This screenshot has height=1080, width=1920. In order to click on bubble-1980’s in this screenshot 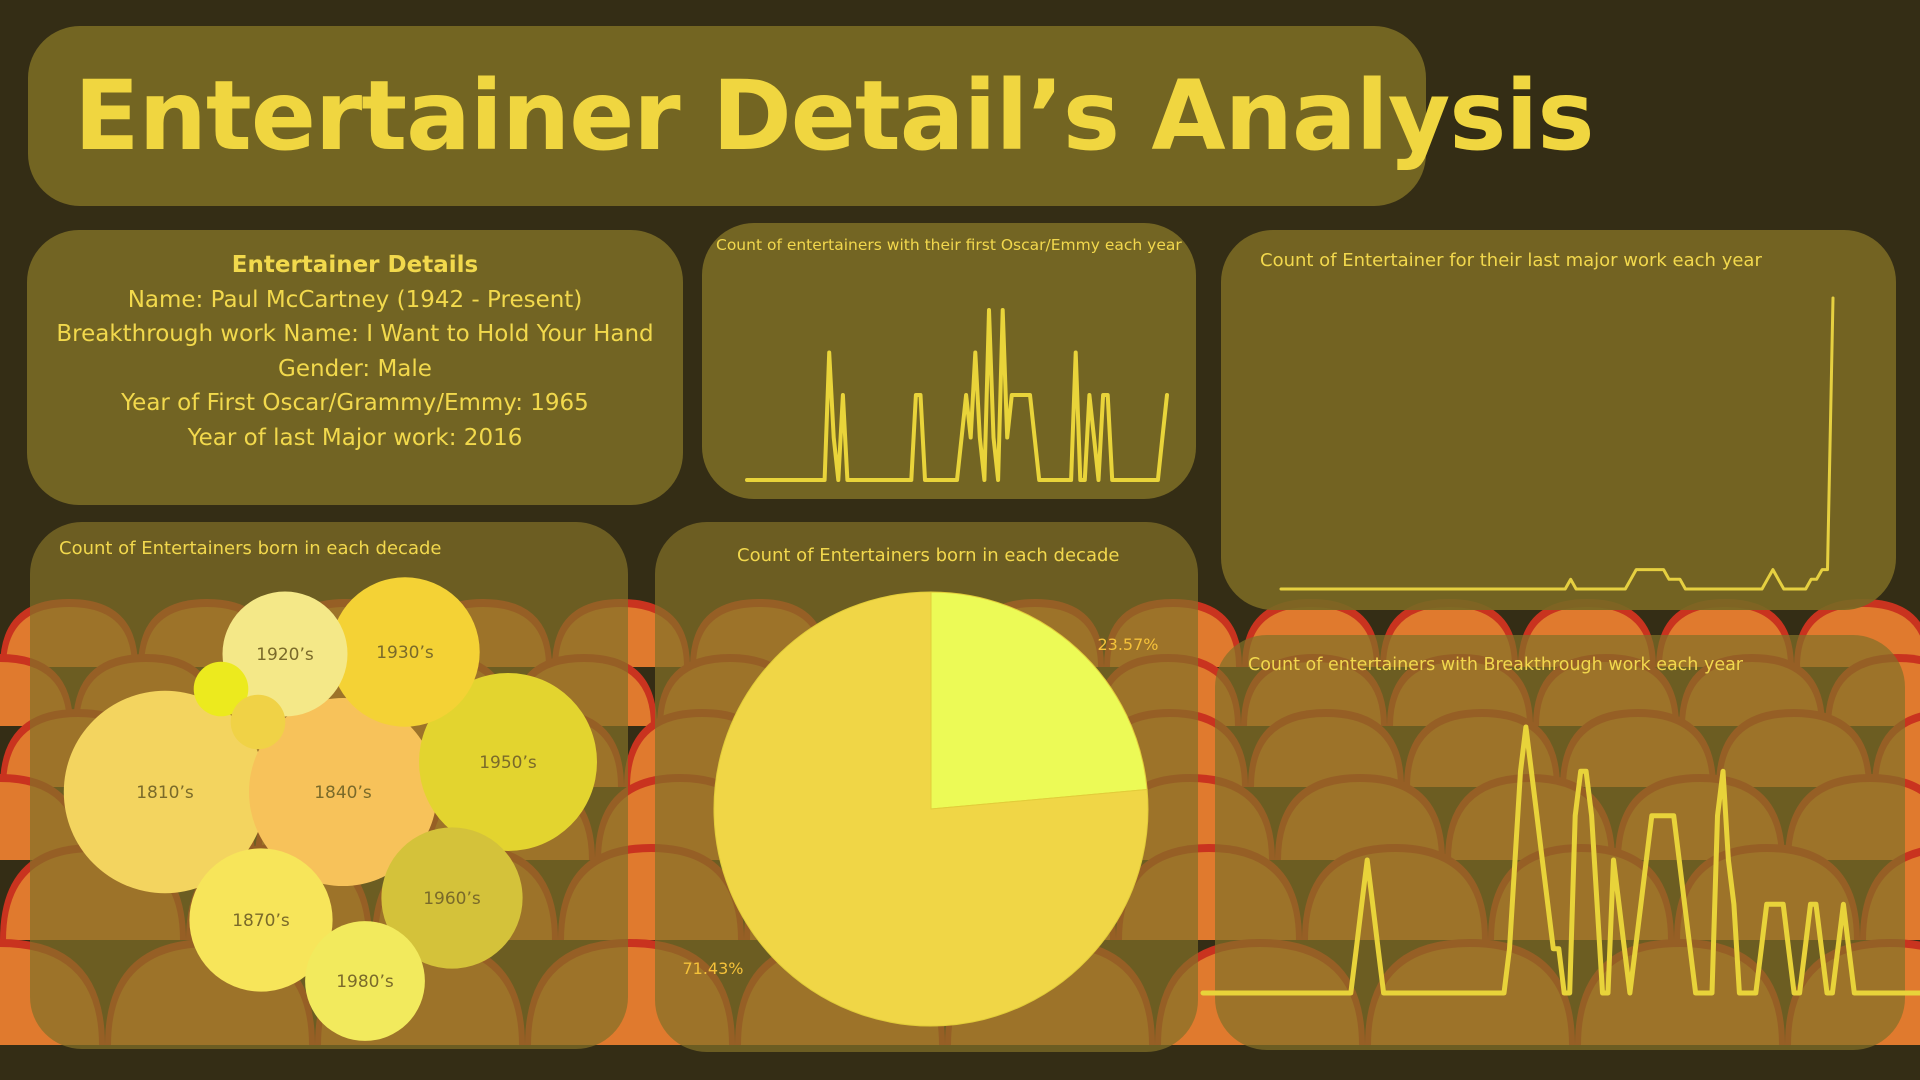, I will do `click(365, 981)`.